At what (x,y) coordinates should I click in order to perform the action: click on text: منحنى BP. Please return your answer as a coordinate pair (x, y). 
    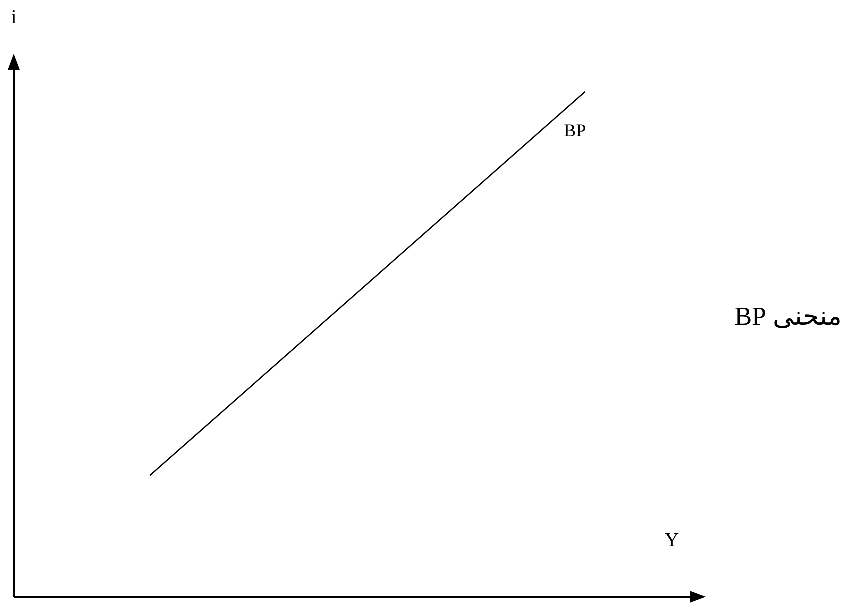
    Looking at the image, I should click on (788, 316).